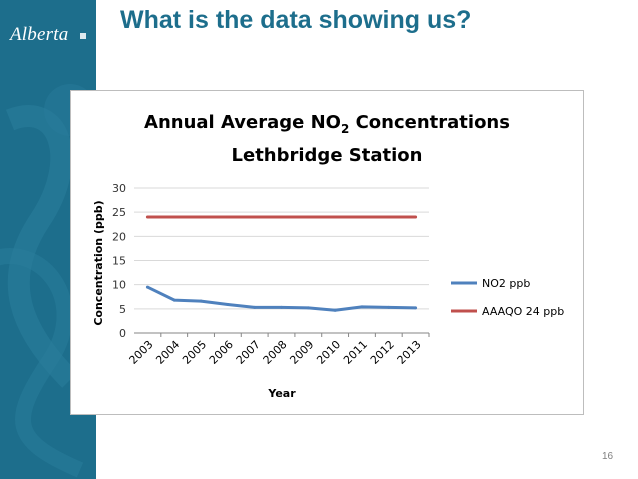 The image size is (638, 479). I want to click on y-tick-label: 5, so click(122, 309).